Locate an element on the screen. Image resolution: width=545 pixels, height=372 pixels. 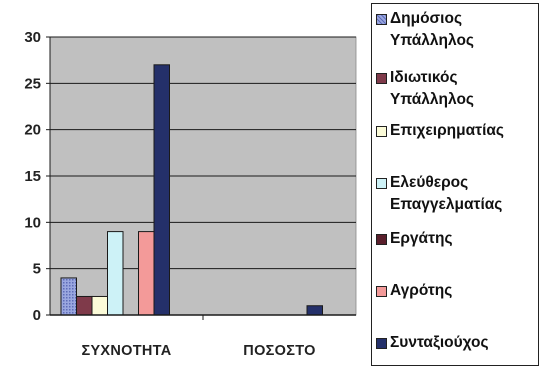
legend-label: Ιδιωτικός Υπάλληλος is located at coordinates (432, 88).